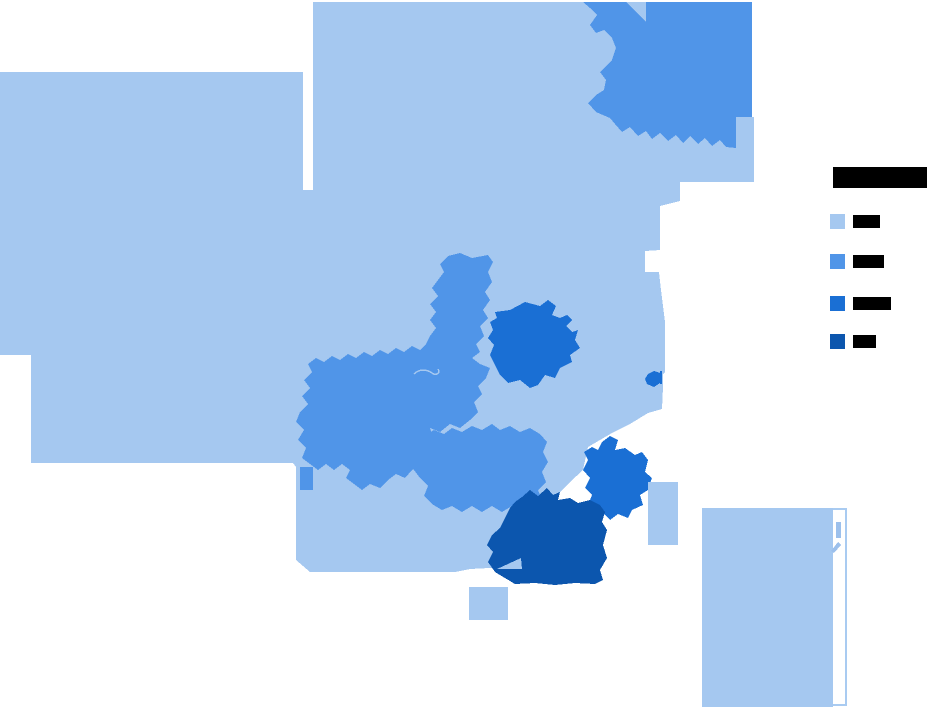  Describe the element at coordinates (838, 530) in the screenshot. I see `sea-inset-island-bar` at that location.